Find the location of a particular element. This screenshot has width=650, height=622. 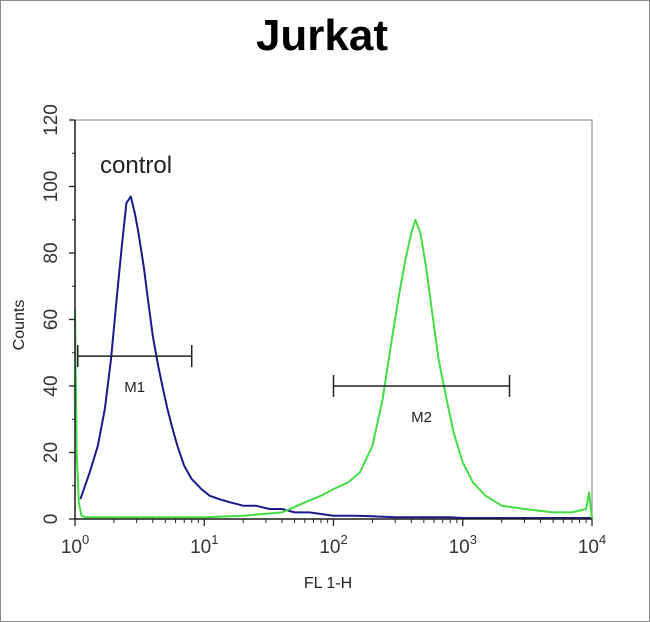

marker-group: M1 M2 is located at coordinates (293, 385).